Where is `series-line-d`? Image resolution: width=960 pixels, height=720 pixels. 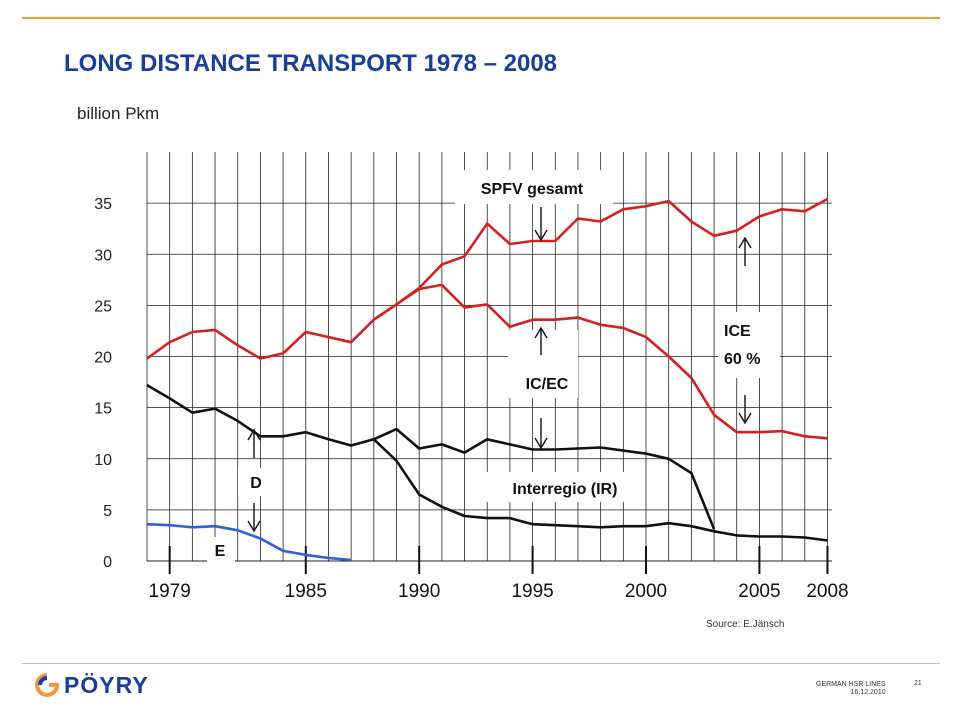 series-line-d is located at coordinates (431, 456).